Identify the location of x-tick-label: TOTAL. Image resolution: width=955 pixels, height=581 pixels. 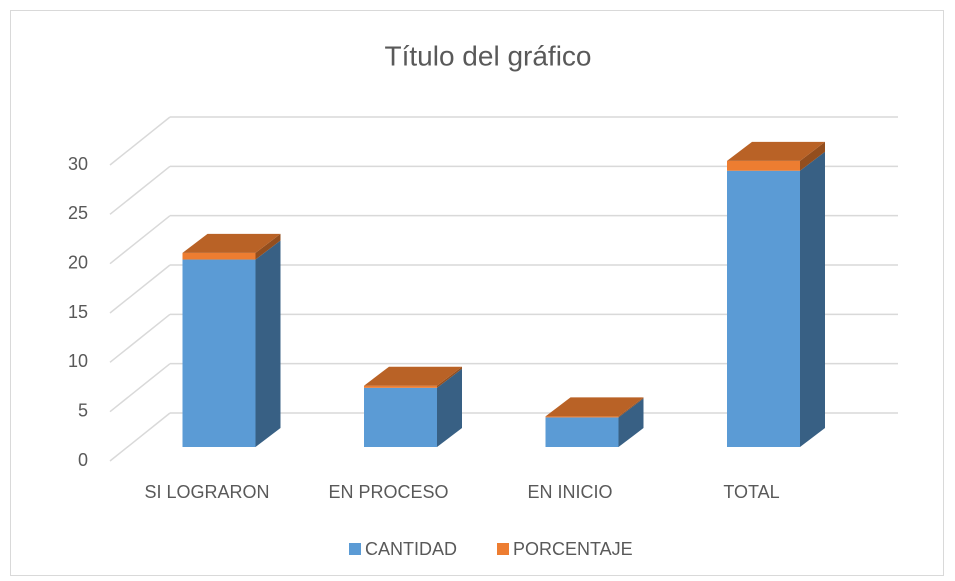
(751, 492).